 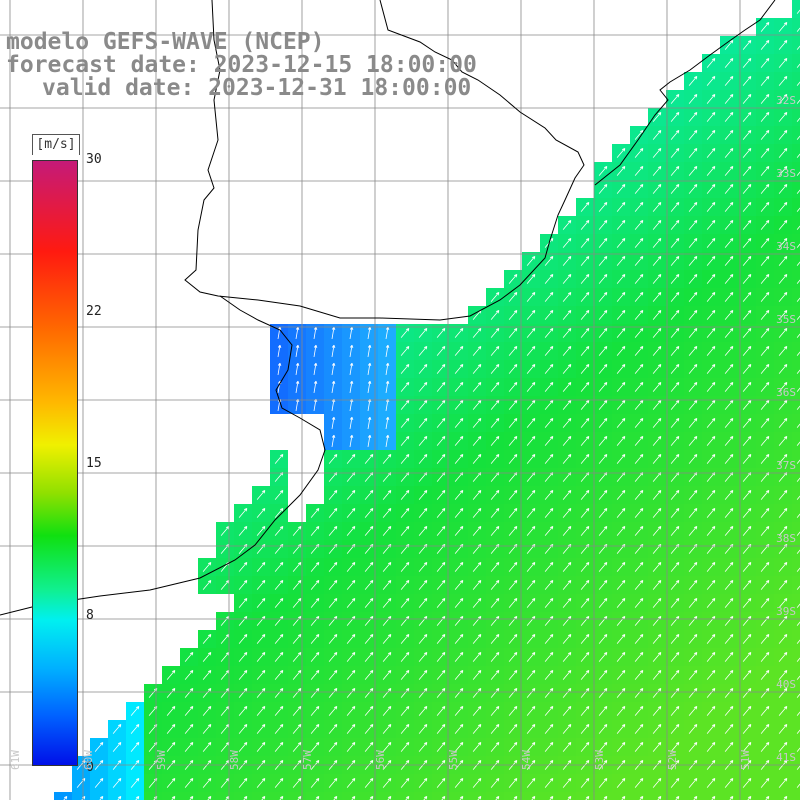 I want to click on lat-label: 37S, so click(x=786, y=465).